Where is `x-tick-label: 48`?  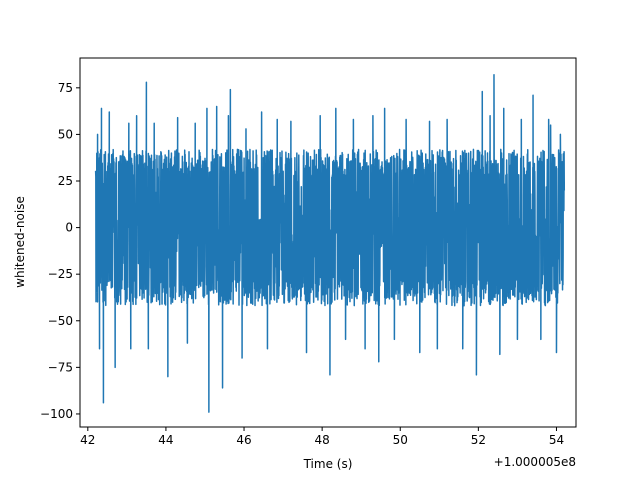
x-tick-label: 48 is located at coordinates (322, 440).